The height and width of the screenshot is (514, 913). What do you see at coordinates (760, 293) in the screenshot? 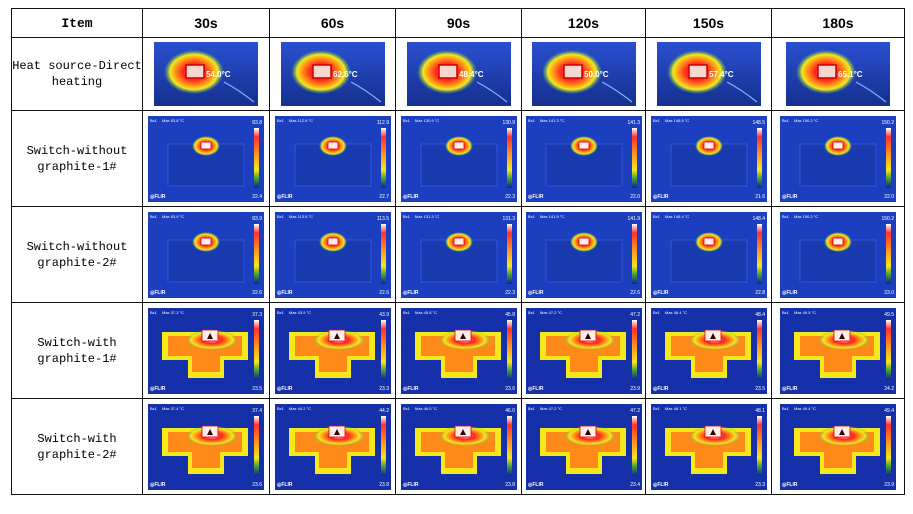
I see `scale-min: 22.8` at bounding box center [760, 293].